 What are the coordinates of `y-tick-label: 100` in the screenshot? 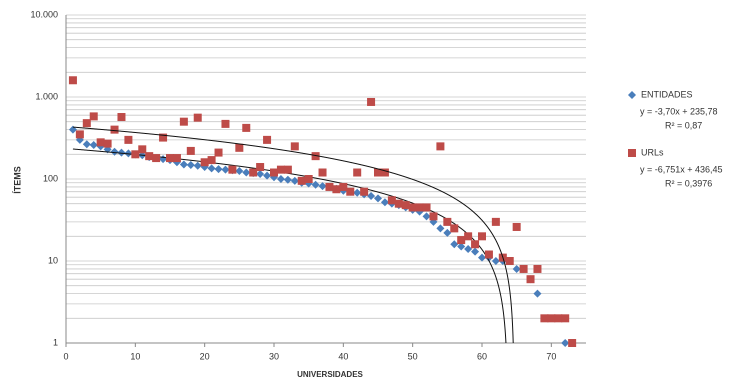 It's located at (50, 178).